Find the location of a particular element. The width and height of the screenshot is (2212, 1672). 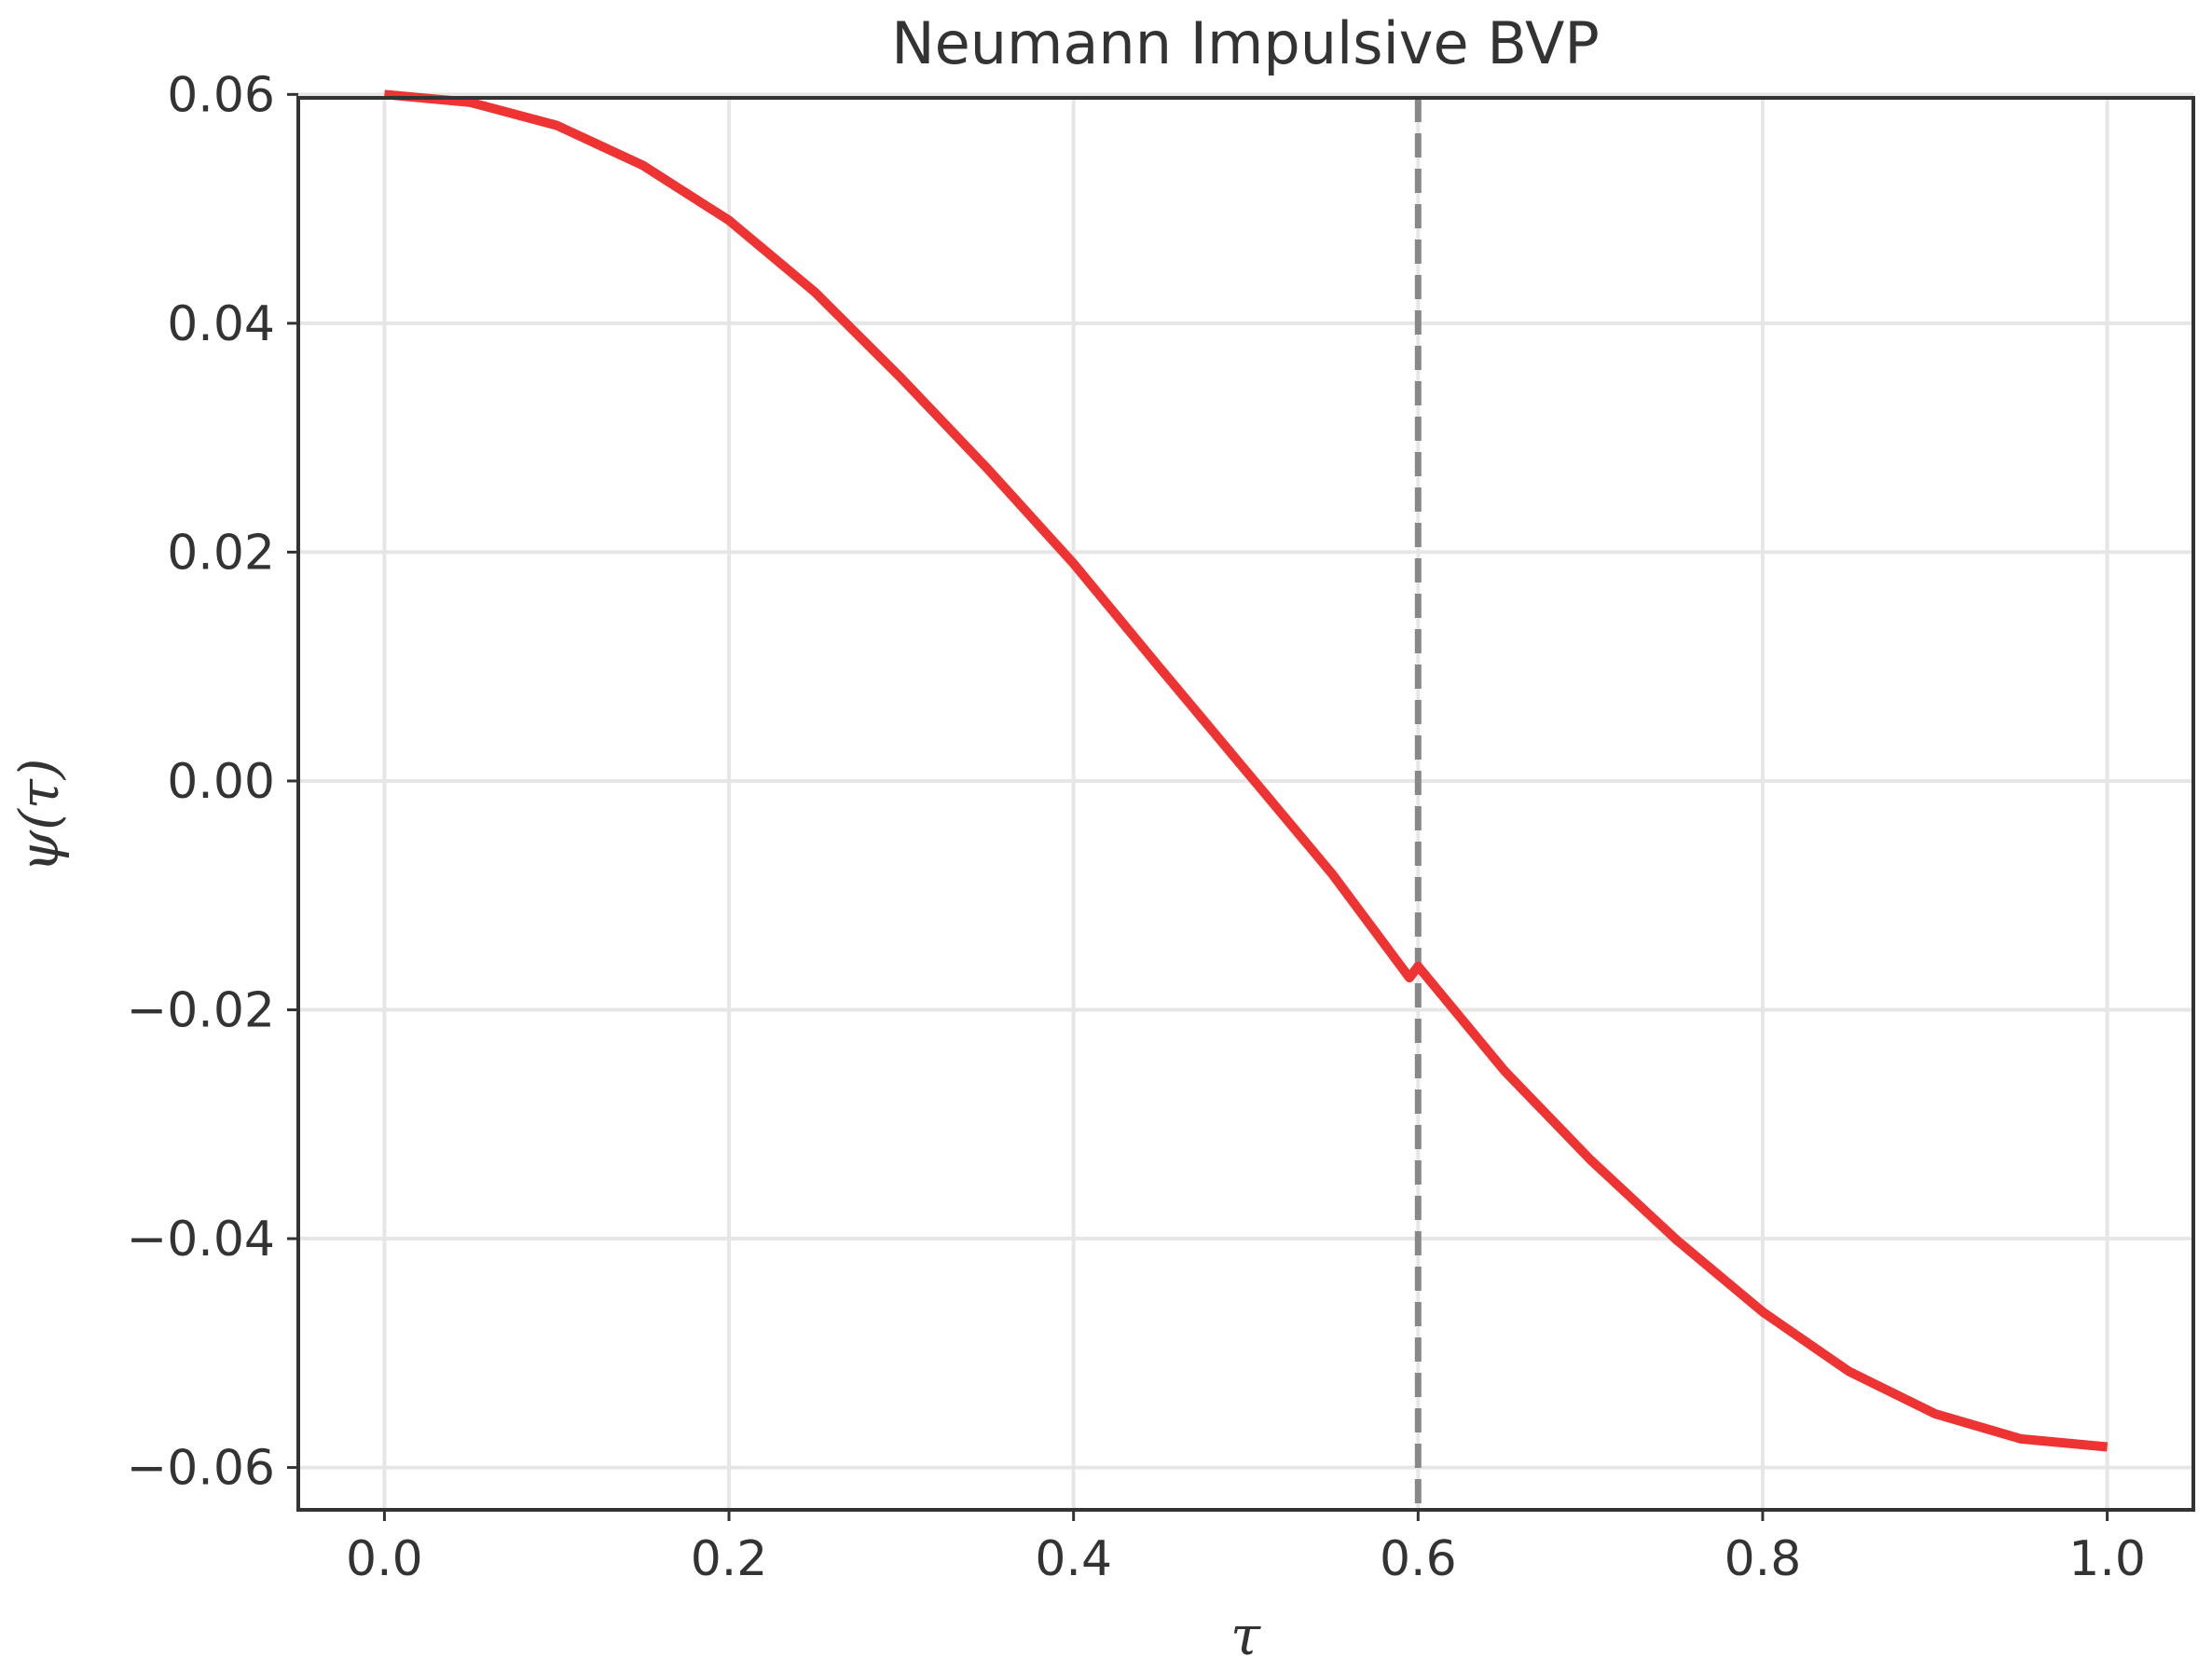

y-tick-label: 0.02 is located at coordinates (221, 553).